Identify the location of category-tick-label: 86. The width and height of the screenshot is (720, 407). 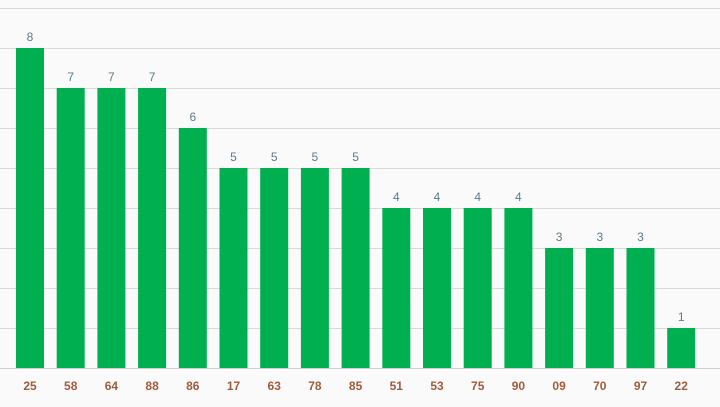
(193, 386).